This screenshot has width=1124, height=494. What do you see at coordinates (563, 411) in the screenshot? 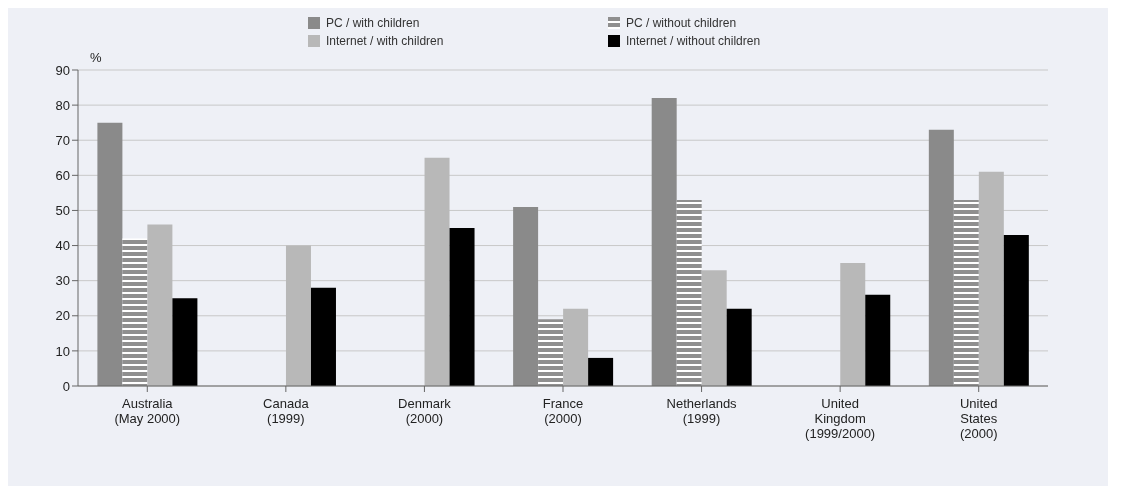
I see `x-tick-label: France (2000)` at bounding box center [563, 411].